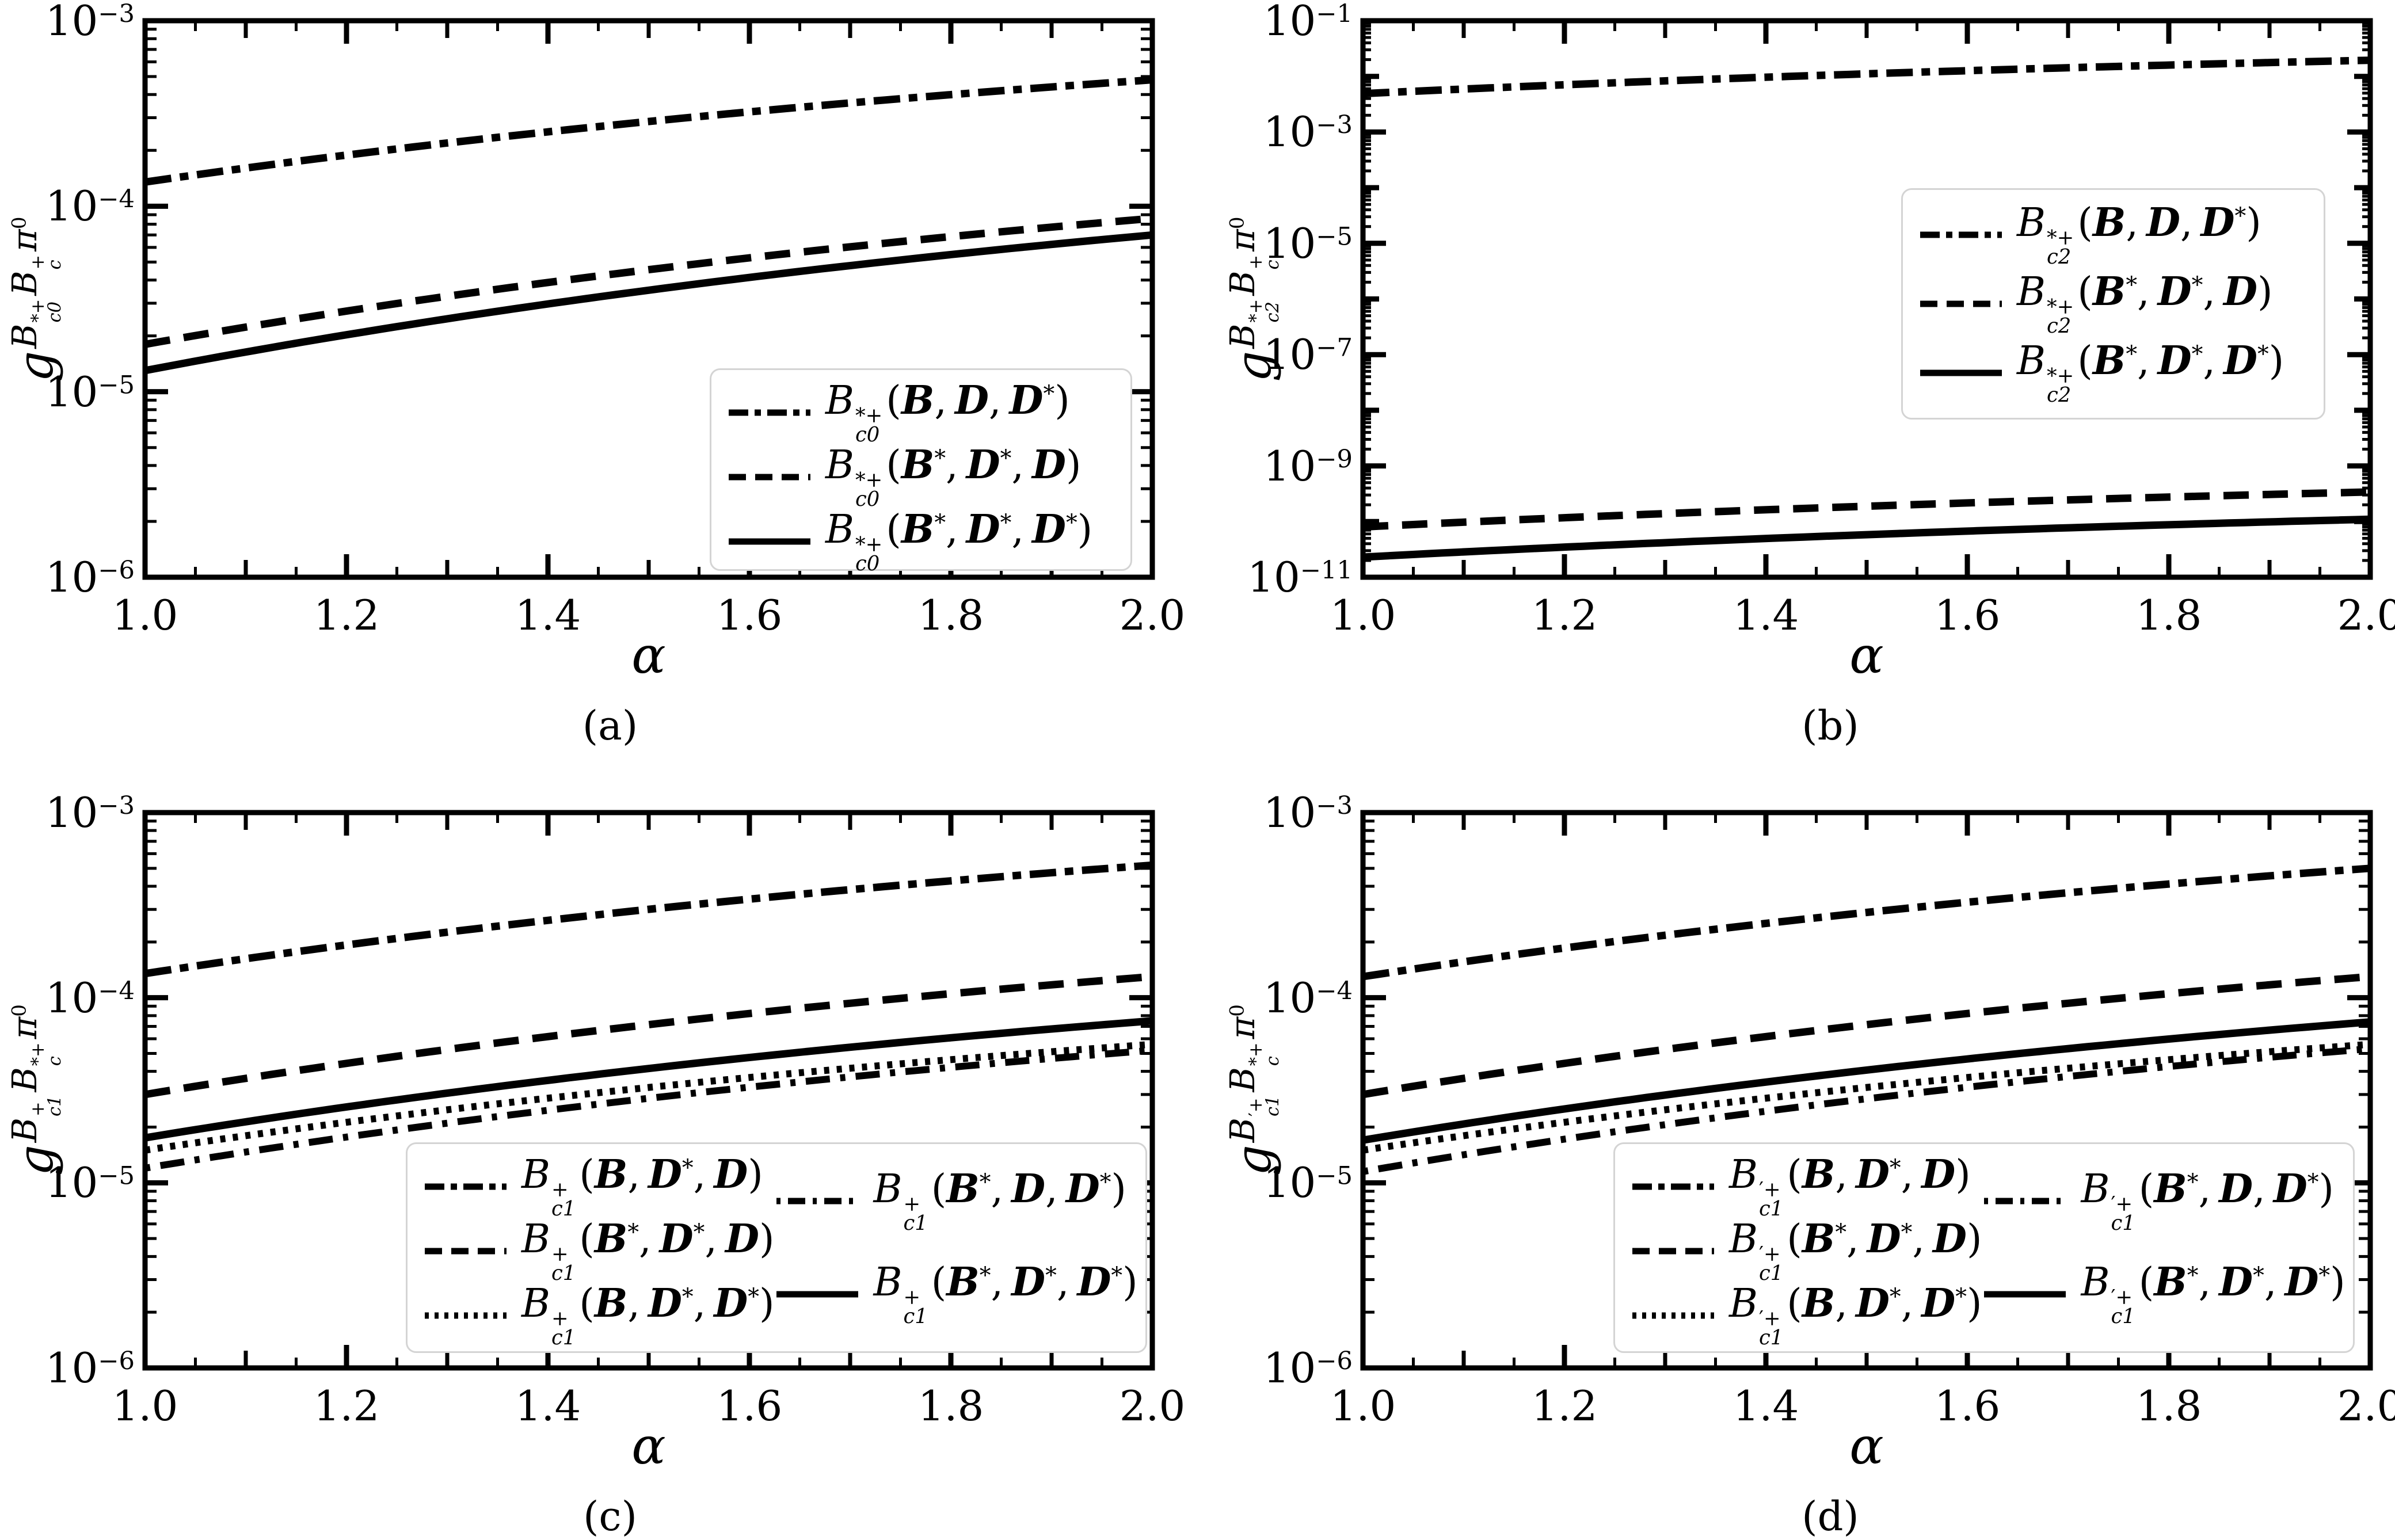  Describe the element at coordinates (1300, 577) in the screenshot. I see `y-tick-label: 10⁻¹¹` at that location.